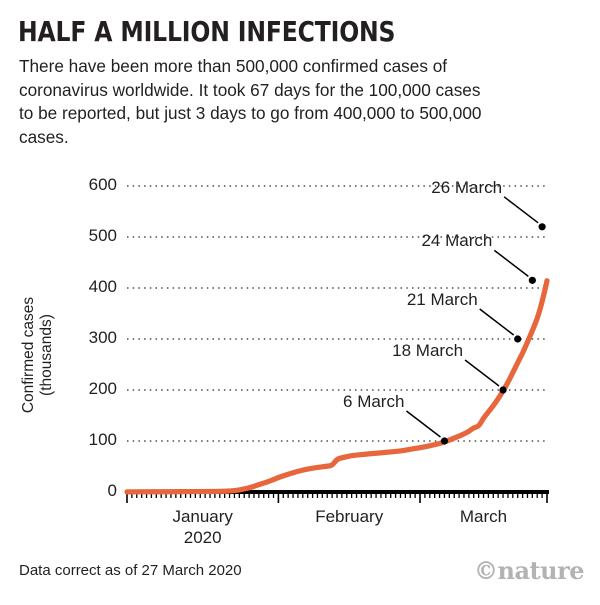 The image size is (600, 605). I want to click on x-axis-month-name: January, so click(202, 516).